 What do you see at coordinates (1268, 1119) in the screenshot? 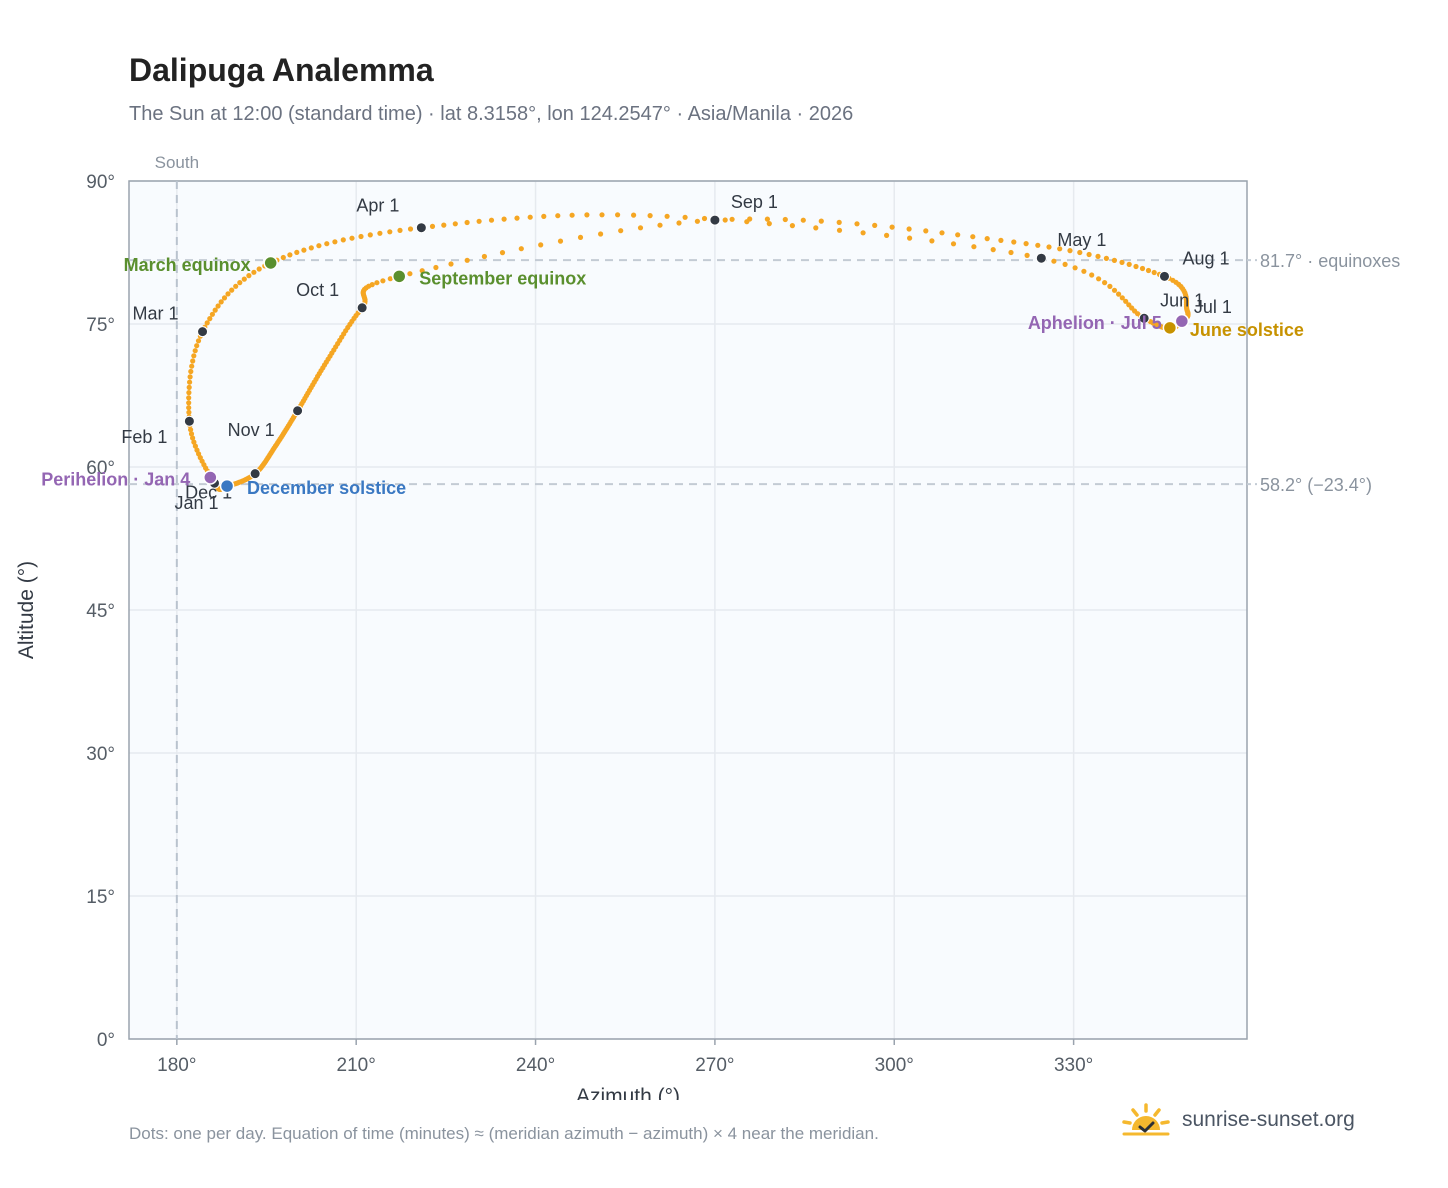
I see `brand-name: sunrise-sunset.org` at bounding box center [1268, 1119].